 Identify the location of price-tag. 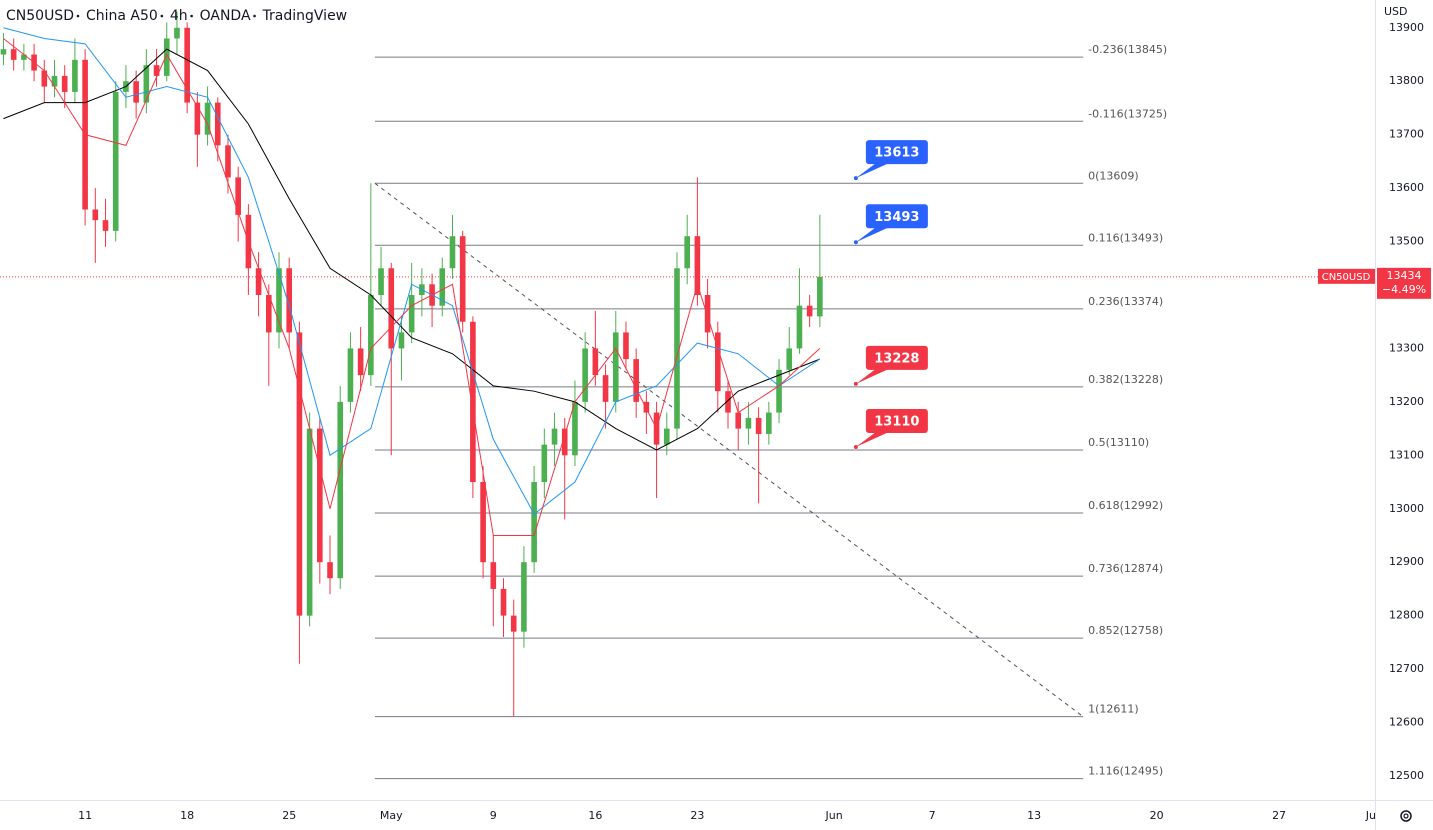
(1404, 283).